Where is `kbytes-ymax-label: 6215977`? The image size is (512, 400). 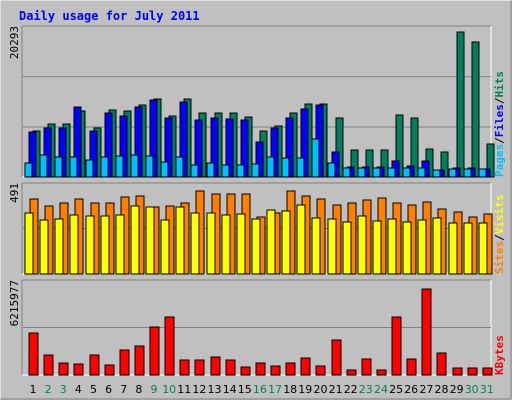
kbytes-ymax-label: 6215977 is located at coordinates (14, 303).